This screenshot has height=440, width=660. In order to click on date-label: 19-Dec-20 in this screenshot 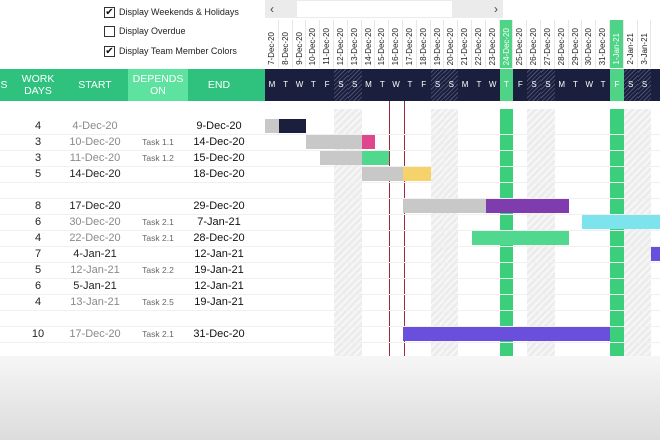, I will do `click(437, 46)`.